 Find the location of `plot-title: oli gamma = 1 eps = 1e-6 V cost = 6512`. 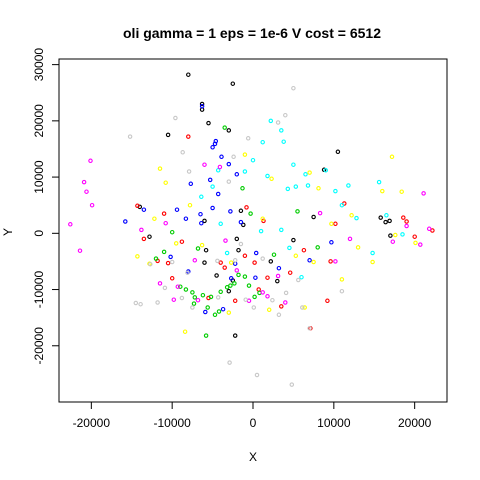

plot-title: oli gamma = 1 eps = 1e-6 V cost = 6512 is located at coordinates (252, 33).